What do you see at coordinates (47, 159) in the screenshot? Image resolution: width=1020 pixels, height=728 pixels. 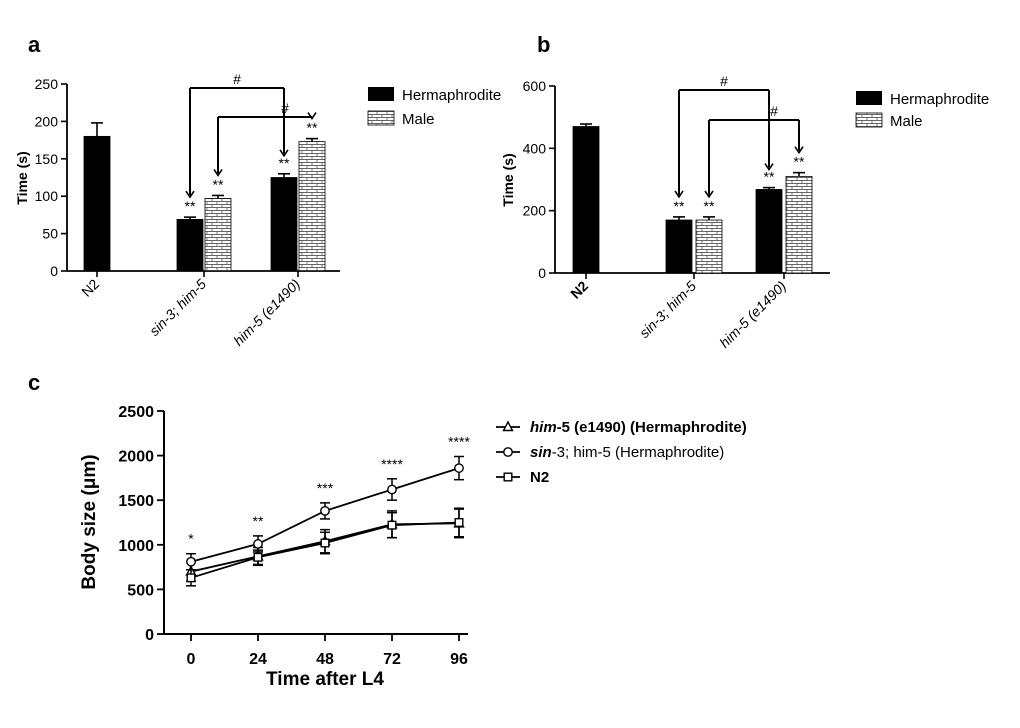 I see `y-tick-label-a: 150` at bounding box center [47, 159].